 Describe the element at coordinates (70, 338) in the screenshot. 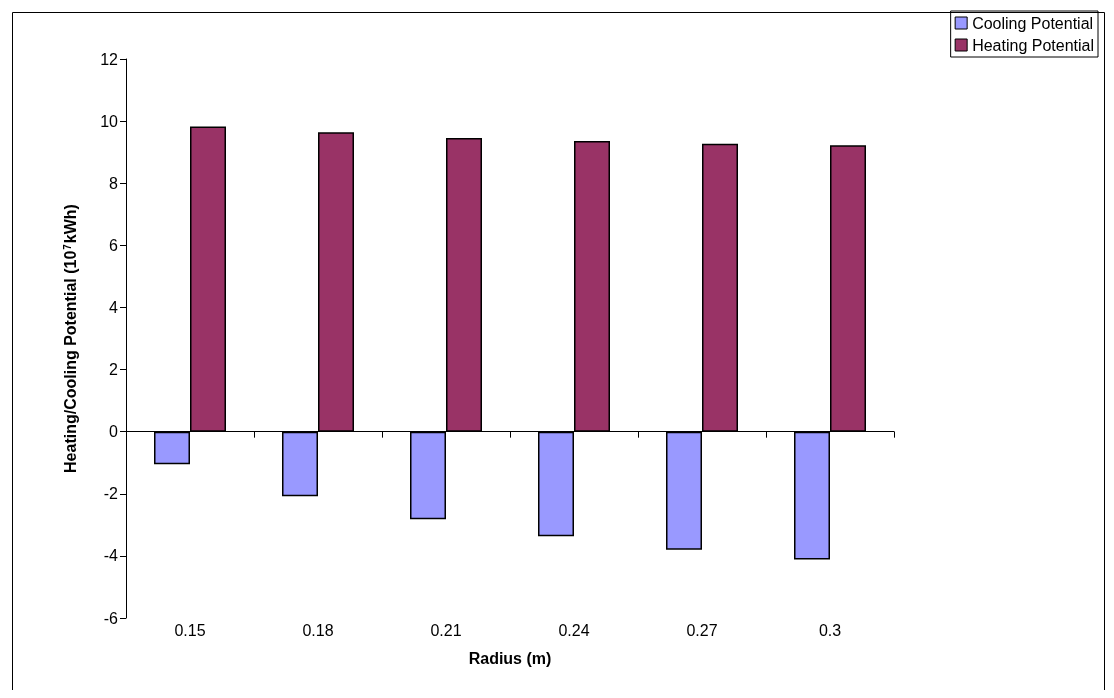

I see `y-axis-title: Heating/Cooling Potential (107kWh)` at that location.